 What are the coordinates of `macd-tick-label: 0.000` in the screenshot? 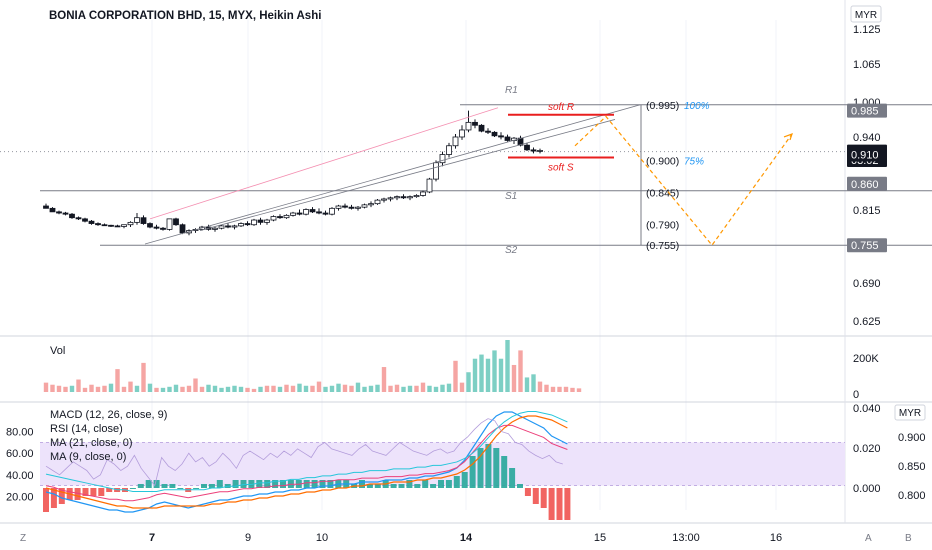 It's located at (867, 489).